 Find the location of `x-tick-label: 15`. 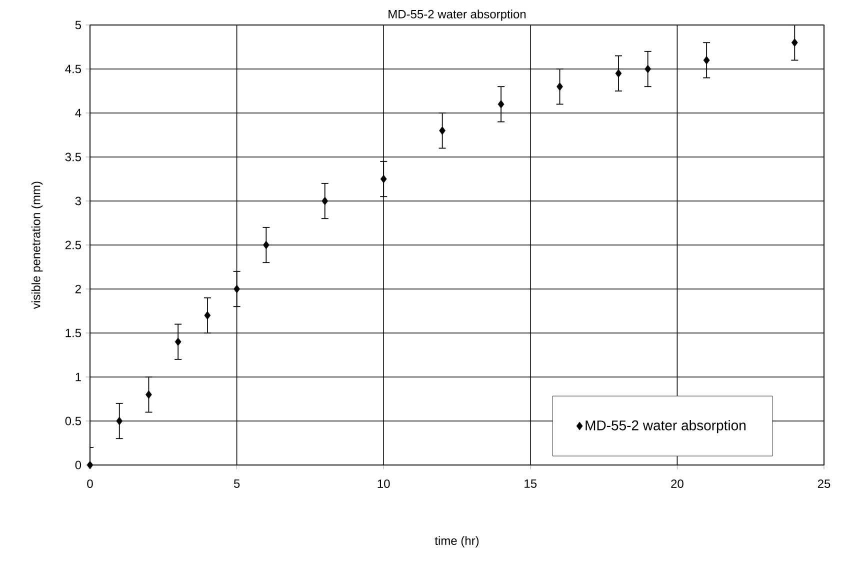

x-tick-label: 15 is located at coordinates (530, 483).